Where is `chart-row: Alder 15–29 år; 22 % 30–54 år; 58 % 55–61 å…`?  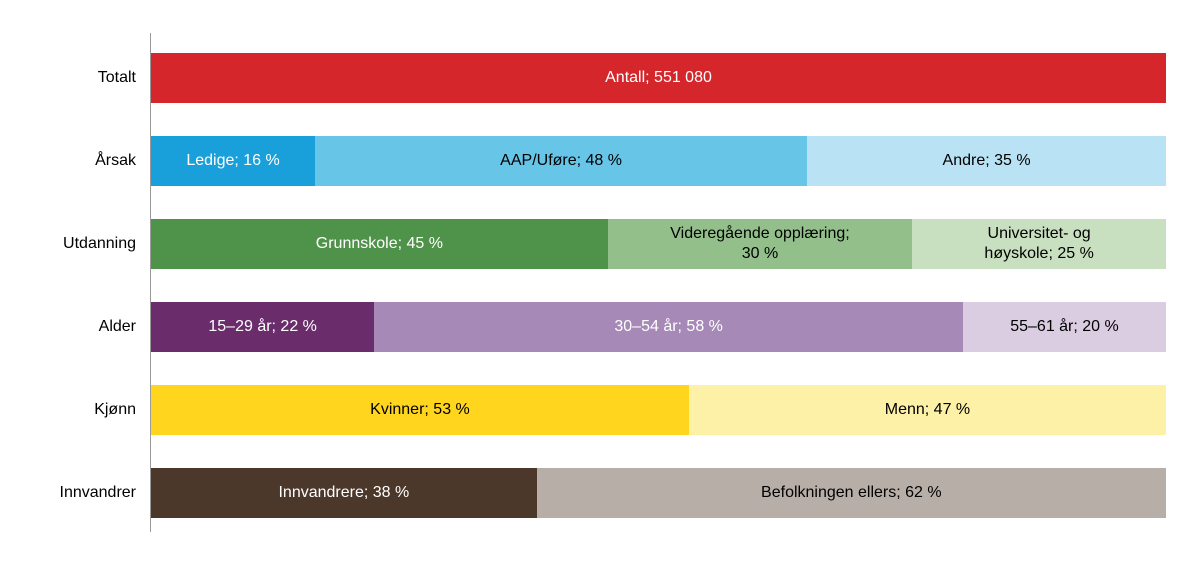
chart-row: Alder 15–29 år; 22 % 30–54 år; 58 % 55–61 å… is located at coordinates (583, 327).